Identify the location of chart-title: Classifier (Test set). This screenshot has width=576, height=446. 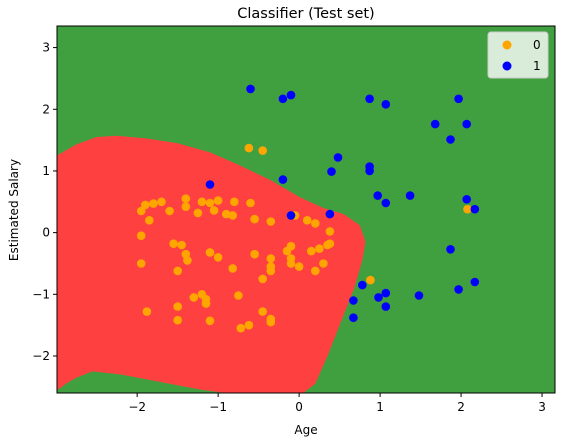
(305, 14).